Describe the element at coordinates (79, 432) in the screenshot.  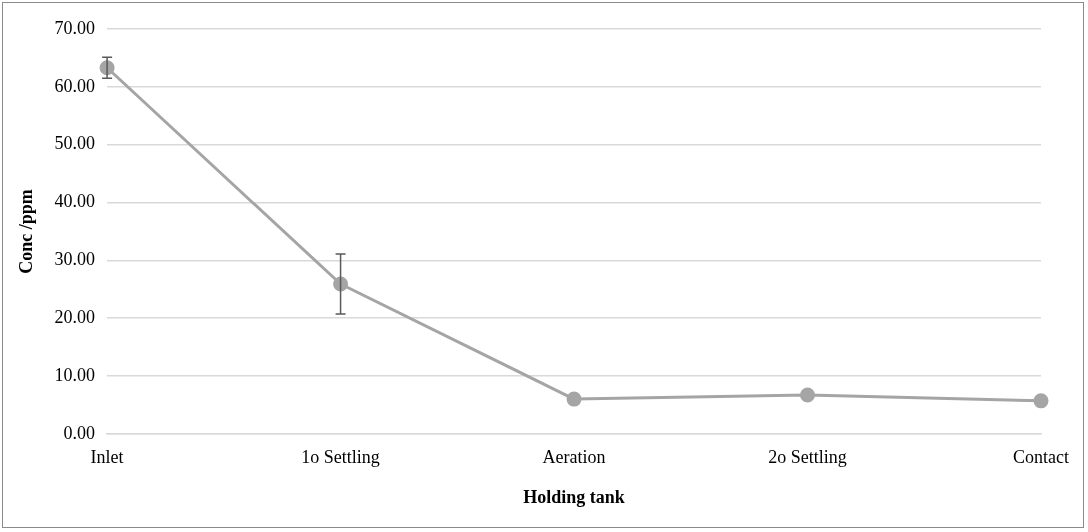
I see `y-tick-label: 0.00` at that location.